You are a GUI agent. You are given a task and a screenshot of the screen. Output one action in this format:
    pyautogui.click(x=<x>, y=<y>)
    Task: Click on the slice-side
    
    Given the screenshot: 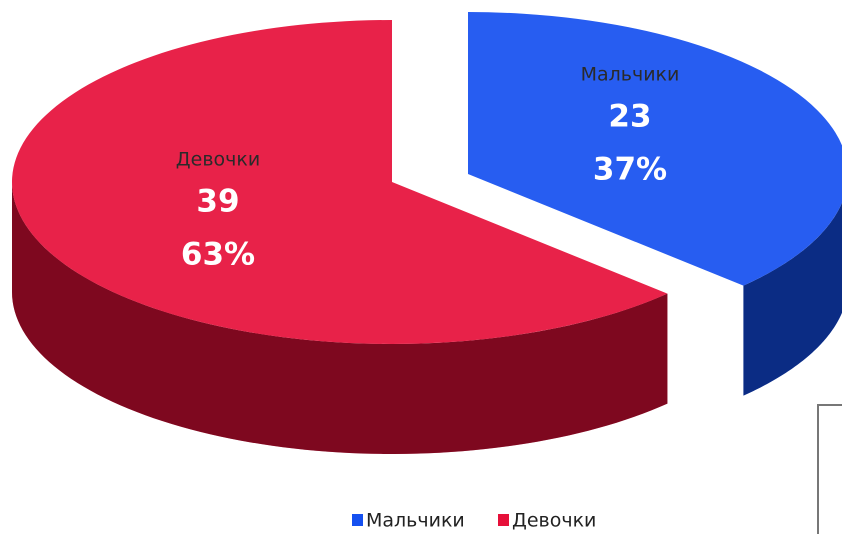 What is the action you would take?
    pyautogui.click(x=792, y=299)
    